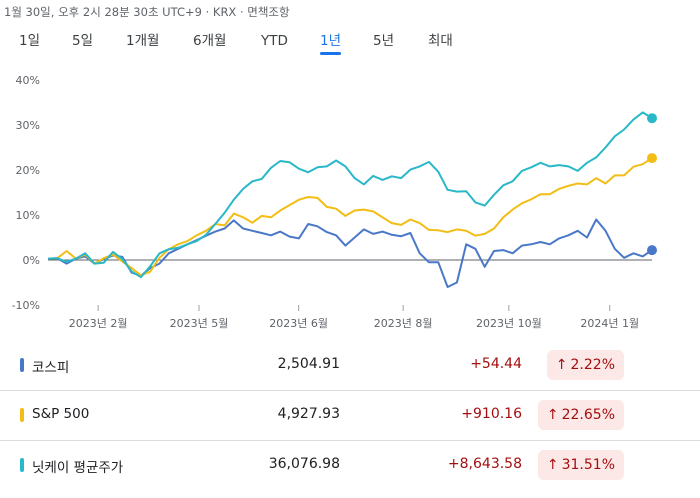 The image size is (700, 498). Describe the element at coordinates (51, 368) in the screenshot. I see `index-name: 코스피` at that location.